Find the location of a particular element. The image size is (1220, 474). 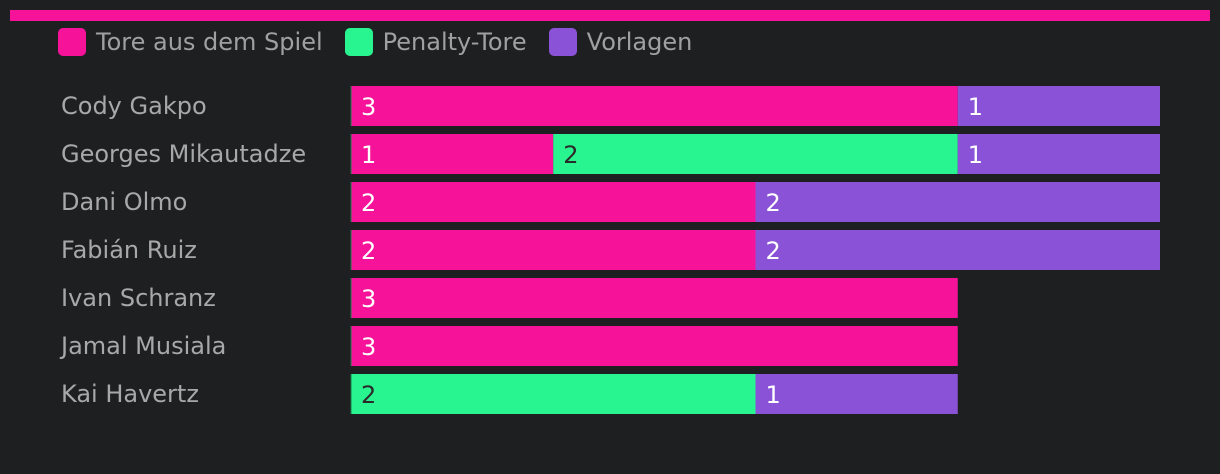

legend-item: Penalty-Tore is located at coordinates (435, 42).